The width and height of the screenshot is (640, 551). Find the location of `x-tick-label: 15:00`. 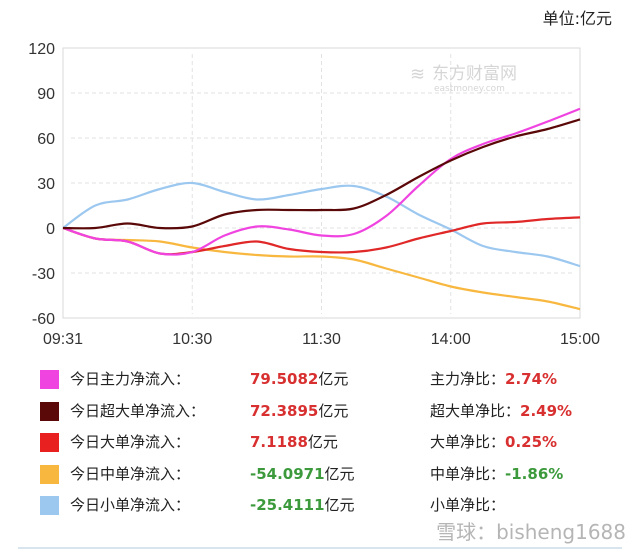

x-tick-label: 15:00 is located at coordinates (580, 339).